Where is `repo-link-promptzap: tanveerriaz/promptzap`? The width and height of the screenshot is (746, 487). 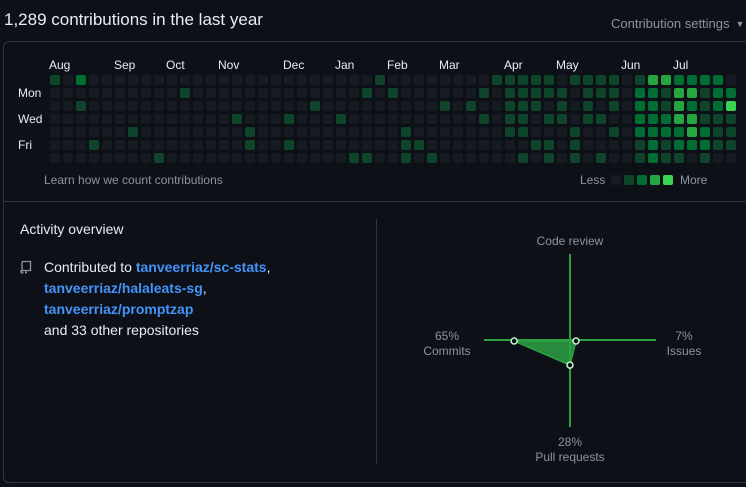
repo-link-promptzap: tanveerriaz/promptzap is located at coordinates (119, 309).